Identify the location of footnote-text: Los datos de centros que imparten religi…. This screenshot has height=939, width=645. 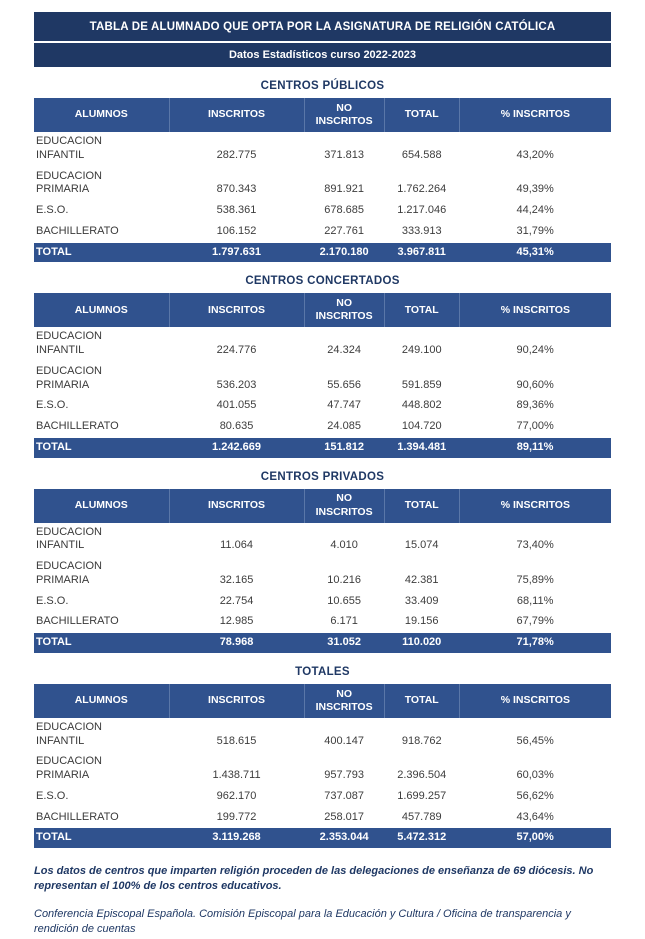
(314, 878).